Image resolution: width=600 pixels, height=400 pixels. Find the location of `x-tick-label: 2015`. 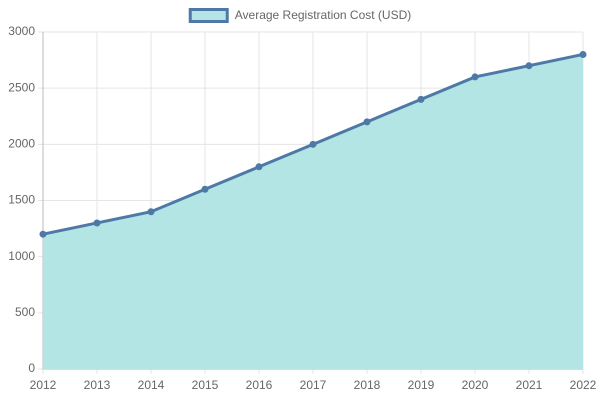

x-tick-label: 2015 is located at coordinates (205, 385).